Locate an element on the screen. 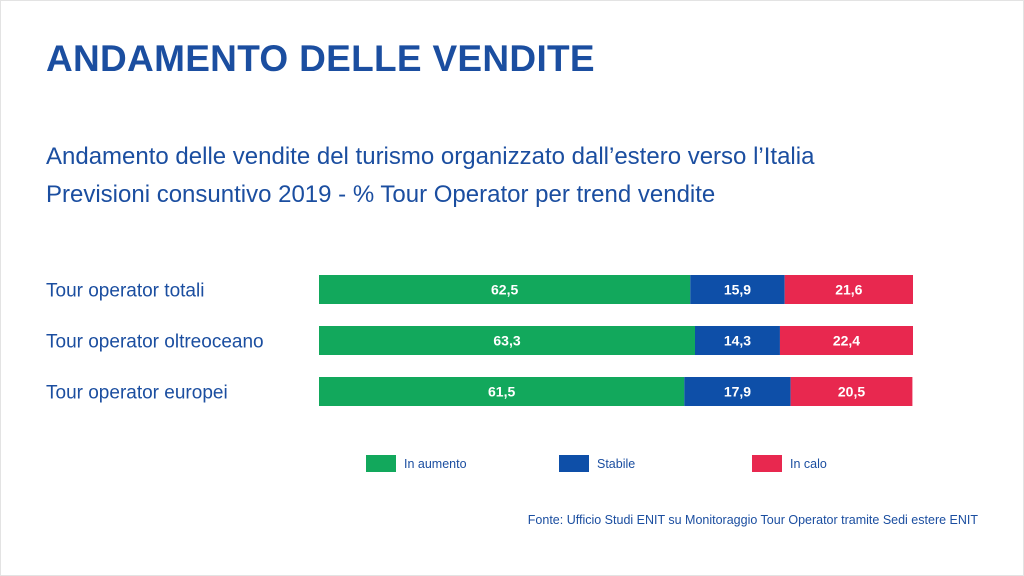  category-label: Tour operator europei is located at coordinates (137, 393).